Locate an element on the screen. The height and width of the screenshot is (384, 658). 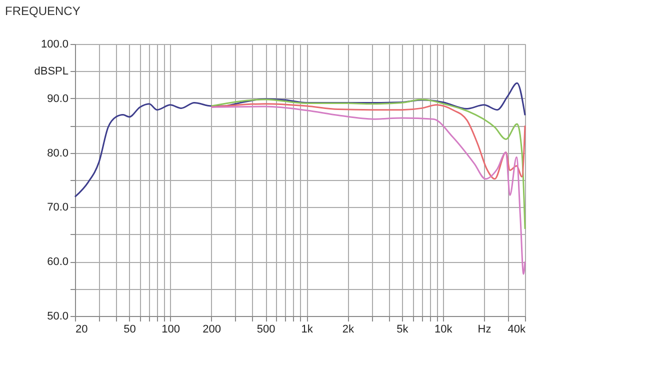
x-tick-label: 20 is located at coordinates (82, 330).